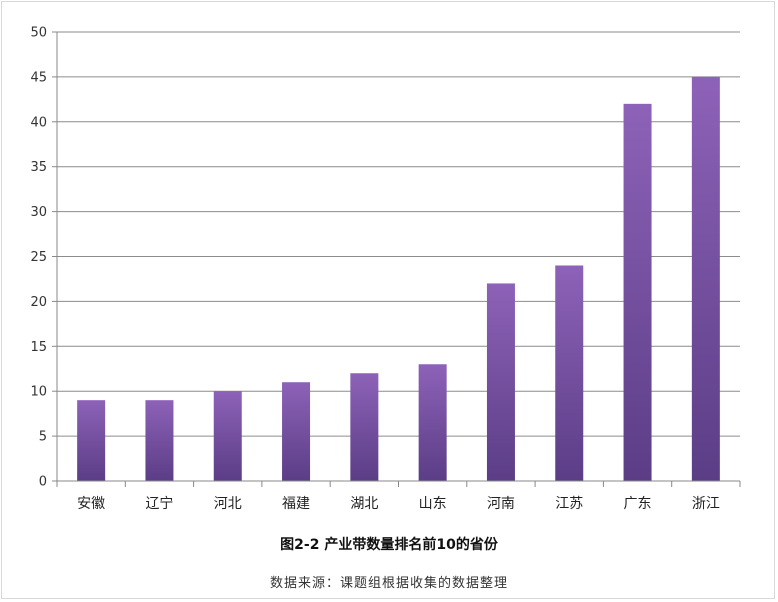 The width and height of the screenshot is (778, 602). I want to click on data-source-note: 数据来源：课题组根据收集的数据整理, so click(388, 583).